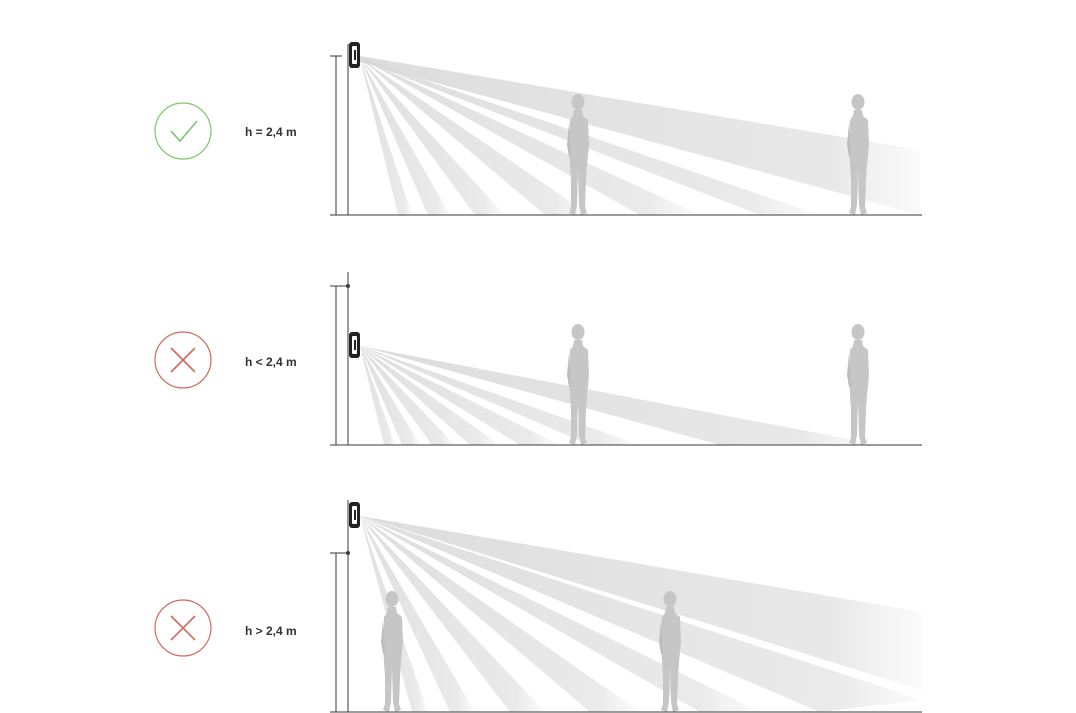 The image size is (1076, 713). I want to click on check-icon, so click(183, 131).